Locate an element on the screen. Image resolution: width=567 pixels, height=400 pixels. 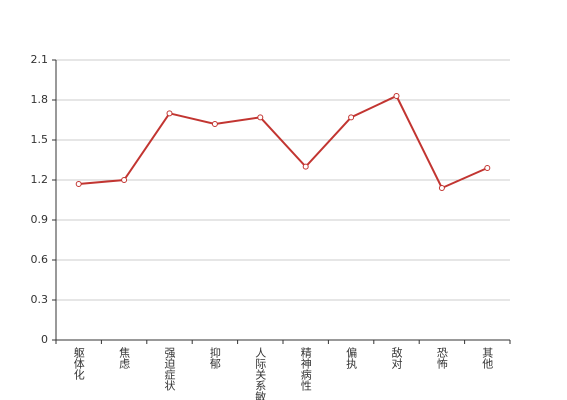
x-tick-label: 躯体化 is located at coordinates (78, 364).